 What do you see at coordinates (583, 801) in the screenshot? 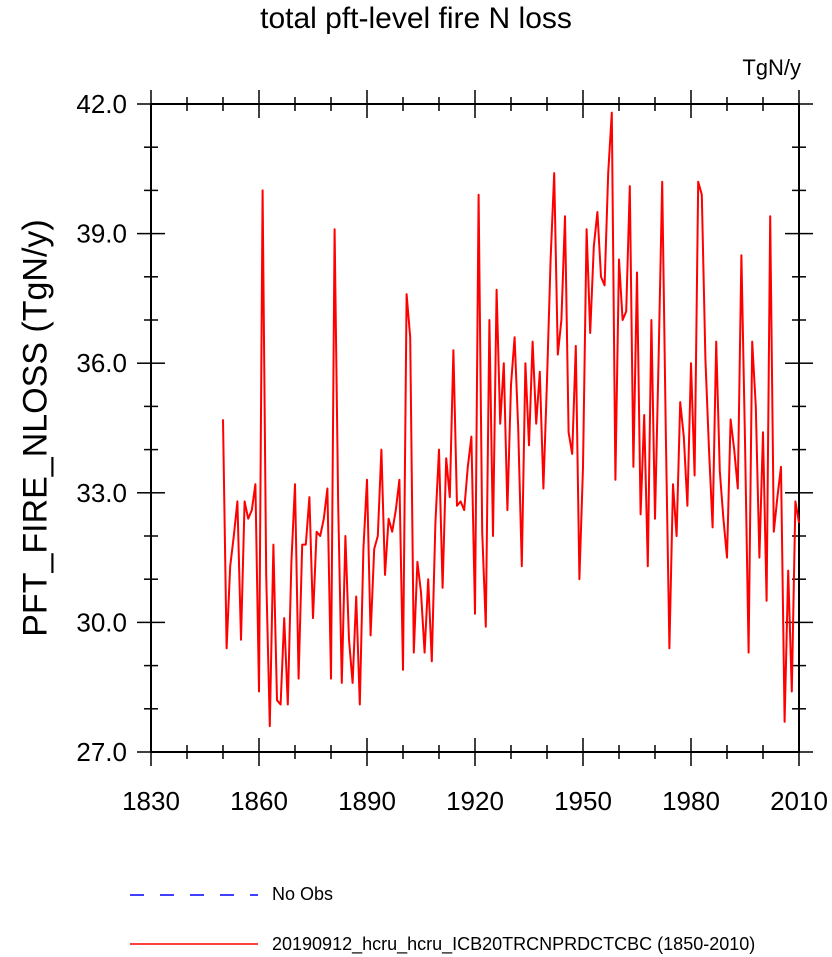
I see `x-tick-label: 1950` at bounding box center [583, 801].